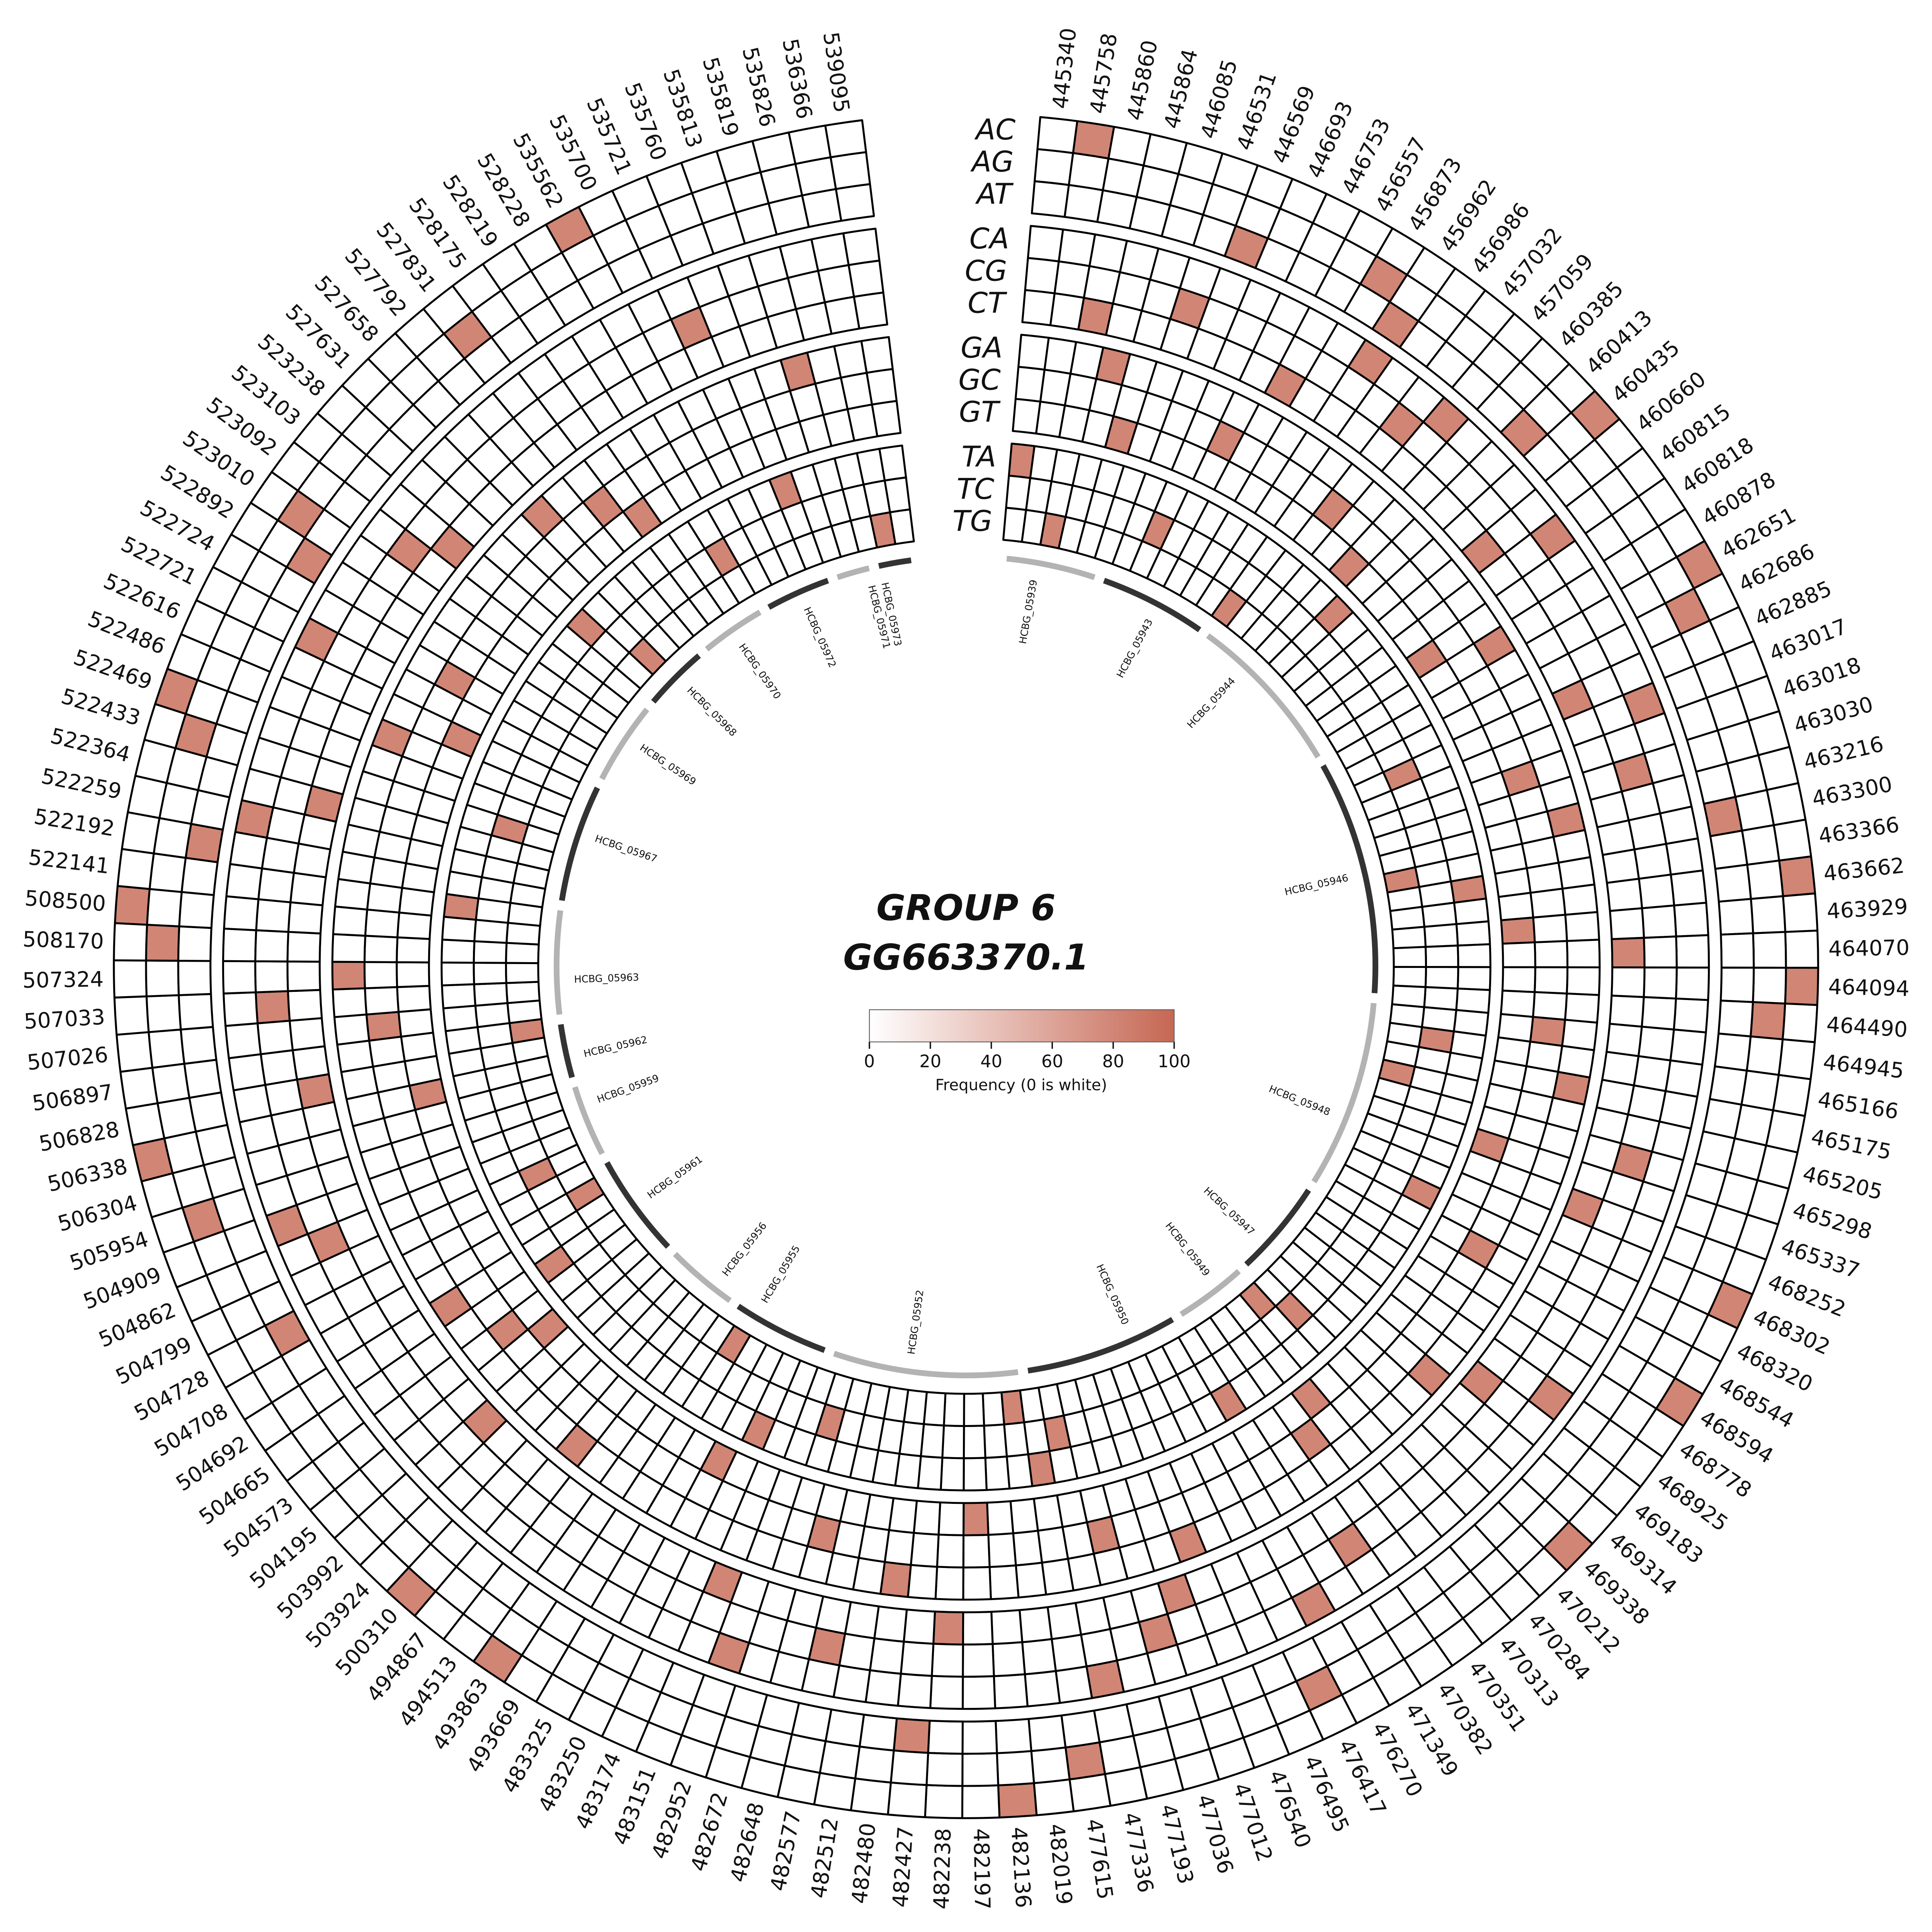 Image resolution: width=1932 pixels, height=1932 pixels. Describe the element at coordinates (1180, 89) in the screenshot. I see `position-label: 445864` at that location.